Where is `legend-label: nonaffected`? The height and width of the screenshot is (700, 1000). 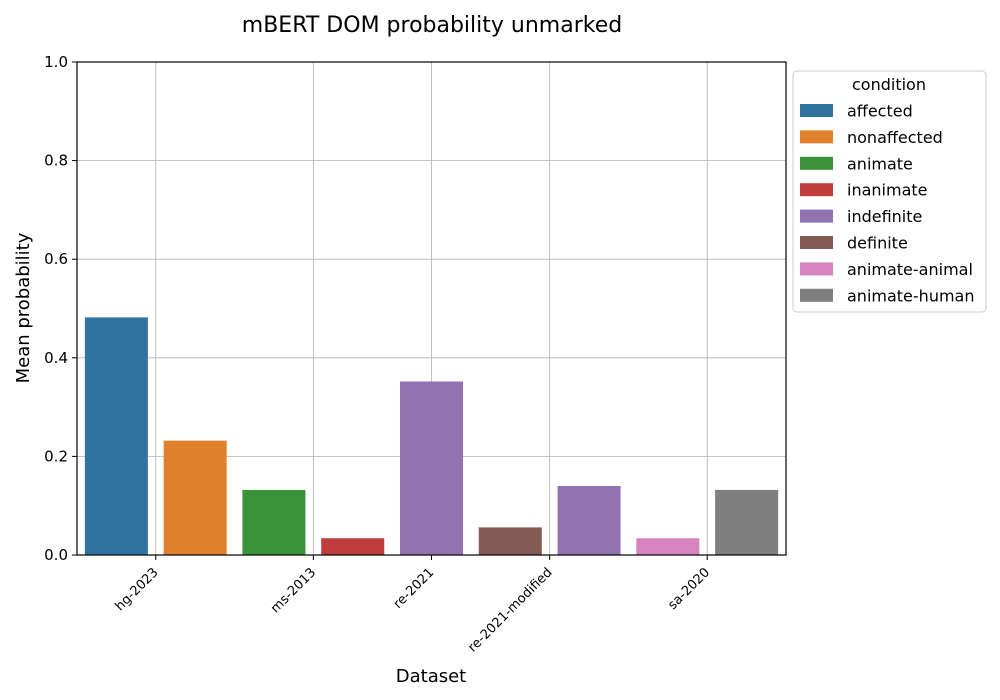 legend-label: nonaffected is located at coordinates (895, 137).